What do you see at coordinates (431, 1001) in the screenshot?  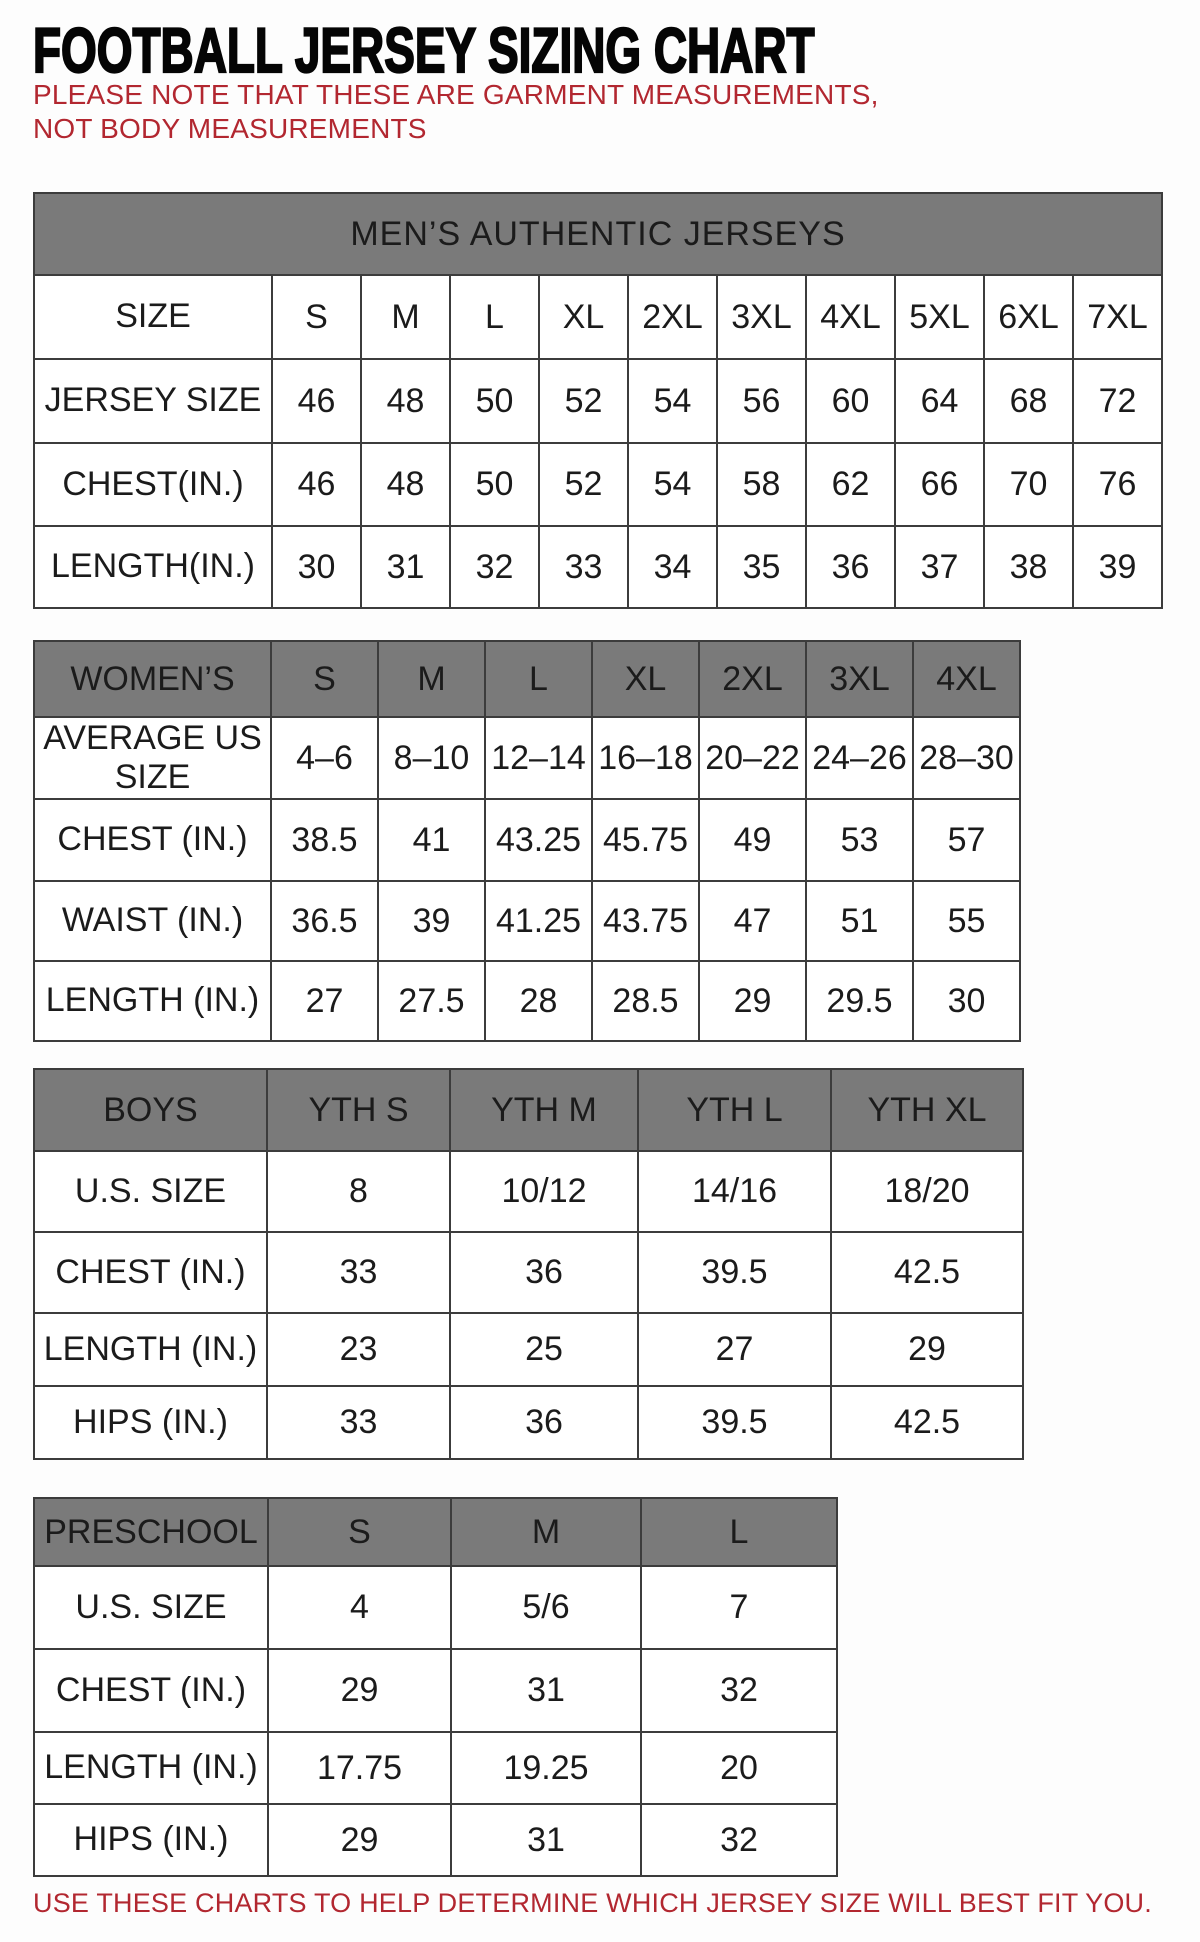 I see `table-cell: 27.5` at bounding box center [431, 1001].